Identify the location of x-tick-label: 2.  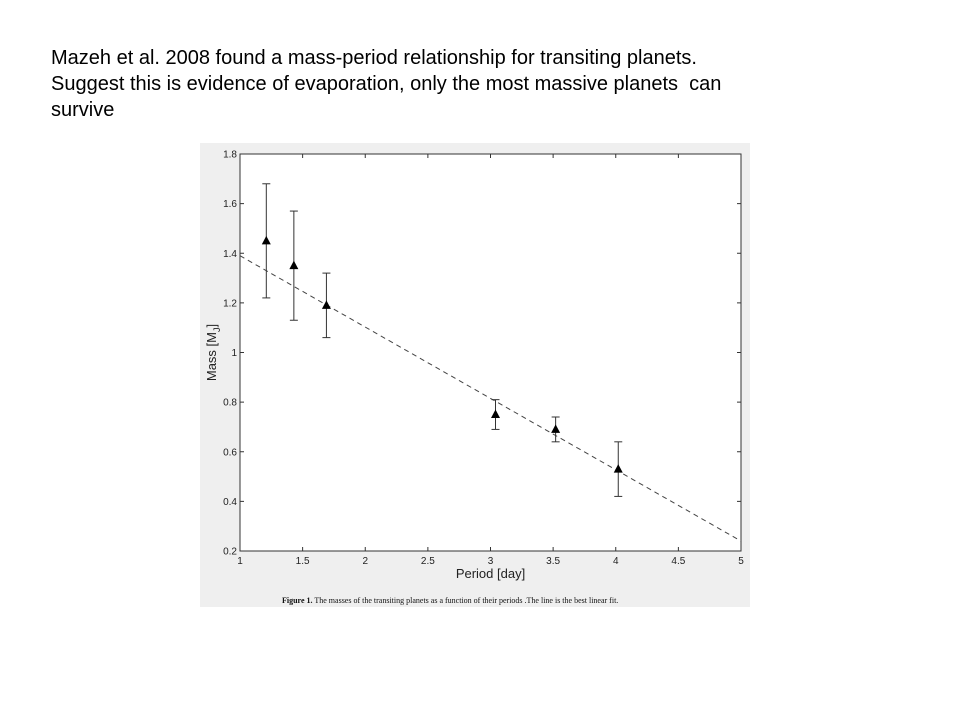
(365, 561).